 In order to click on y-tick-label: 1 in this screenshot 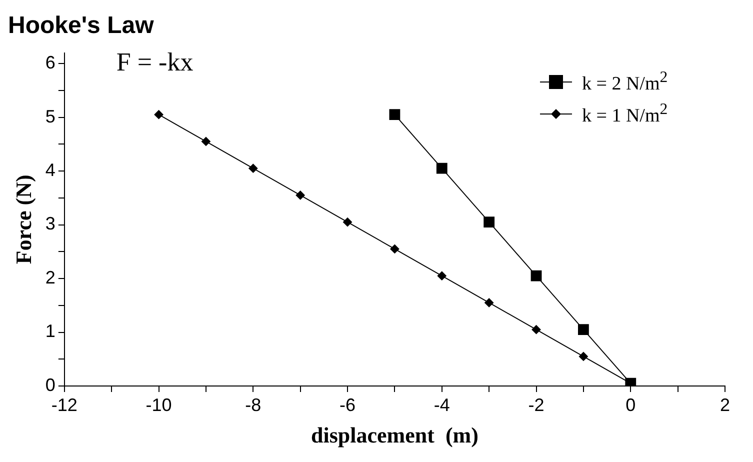, I will do `click(50, 331)`.